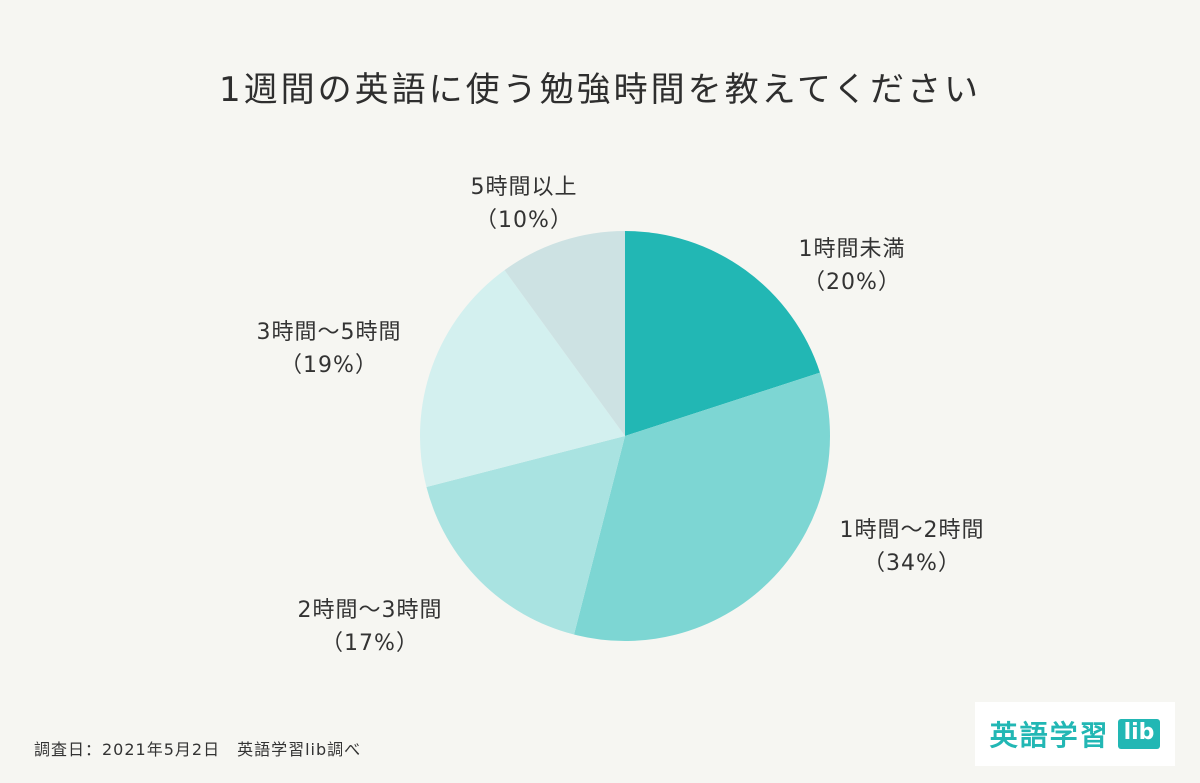  What do you see at coordinates (370, 643) in the screenshot?
I see `slice-label-value: （17%）` at bounding box center [370, 643].